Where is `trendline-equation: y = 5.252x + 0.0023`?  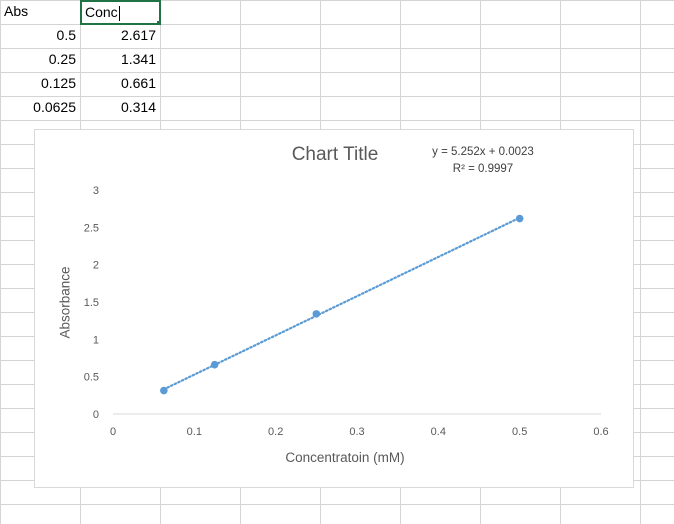
trendline-equation: y = 5.252x + 0.0023 is located at coordinates (483, 152).